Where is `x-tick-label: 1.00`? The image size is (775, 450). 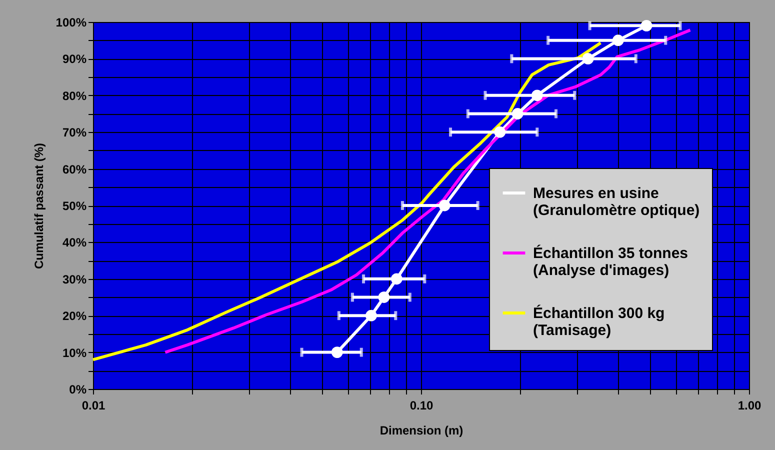 x-tick-label: 1.00 is located at coordinates (750, 405).